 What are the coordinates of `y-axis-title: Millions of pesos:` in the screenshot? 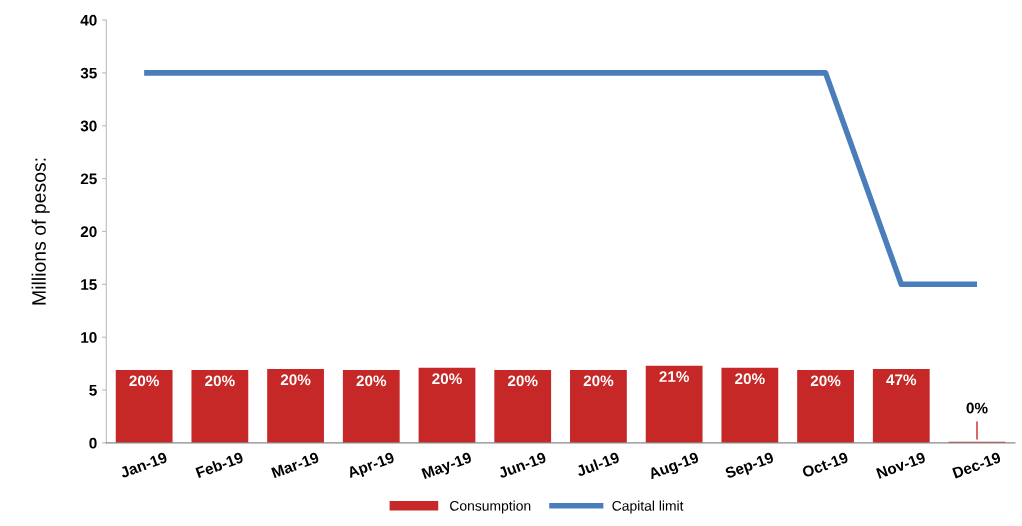 It's located at (40, 231).